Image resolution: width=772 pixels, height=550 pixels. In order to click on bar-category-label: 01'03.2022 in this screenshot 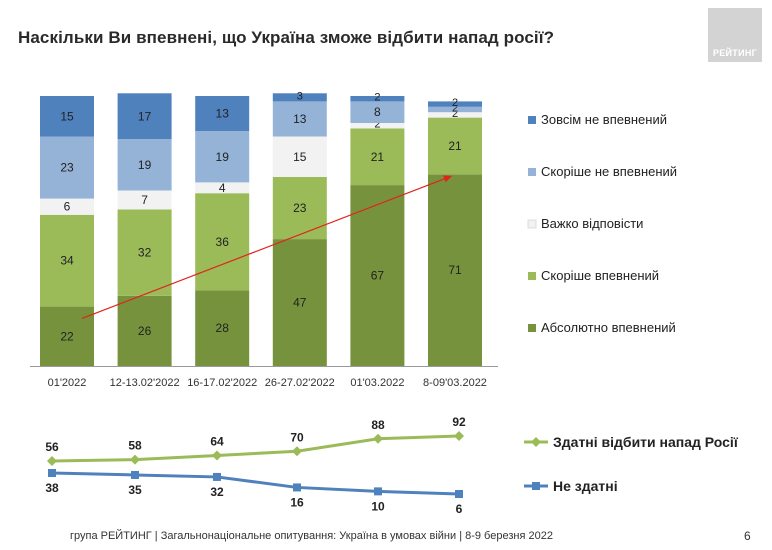, I will do `click(377, 383)`.